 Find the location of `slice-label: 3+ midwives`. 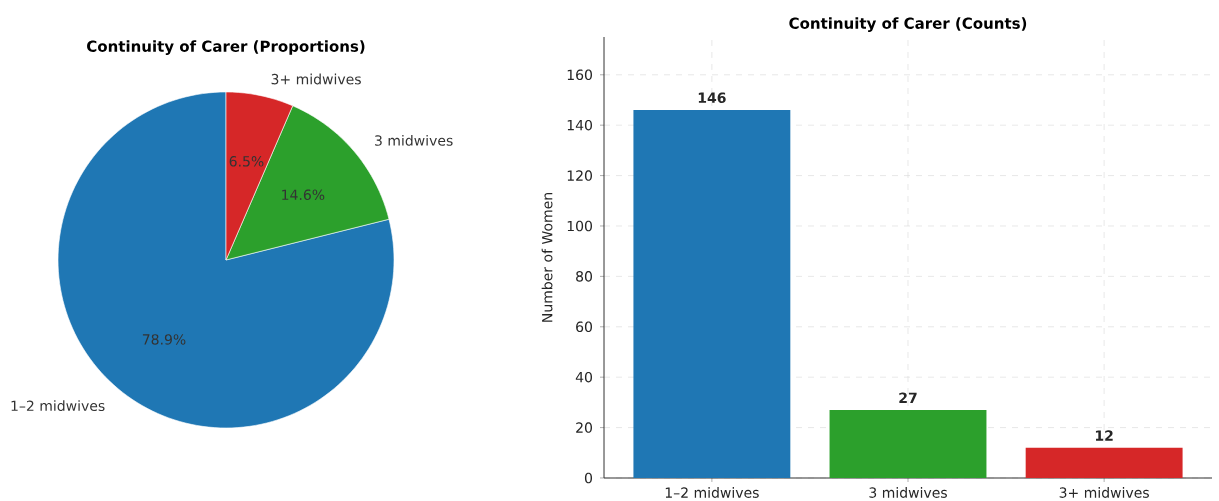

slice-label: 3+ midwives is located at coordinates (316, 79).